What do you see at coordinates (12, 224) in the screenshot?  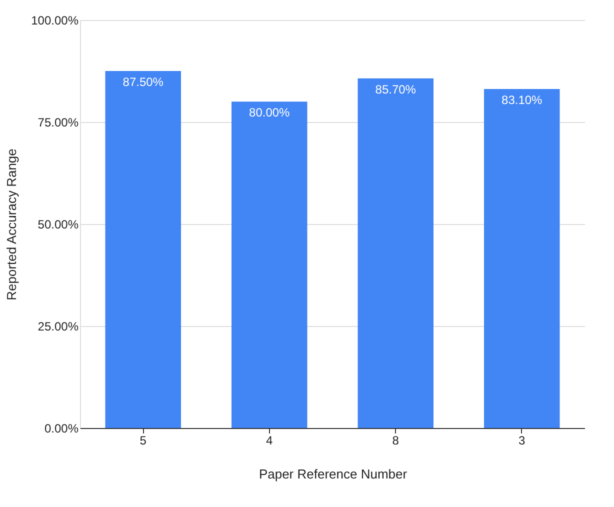 I see `y-axis-title: Reported Accuracy Range` at bounding box center [12, 224].